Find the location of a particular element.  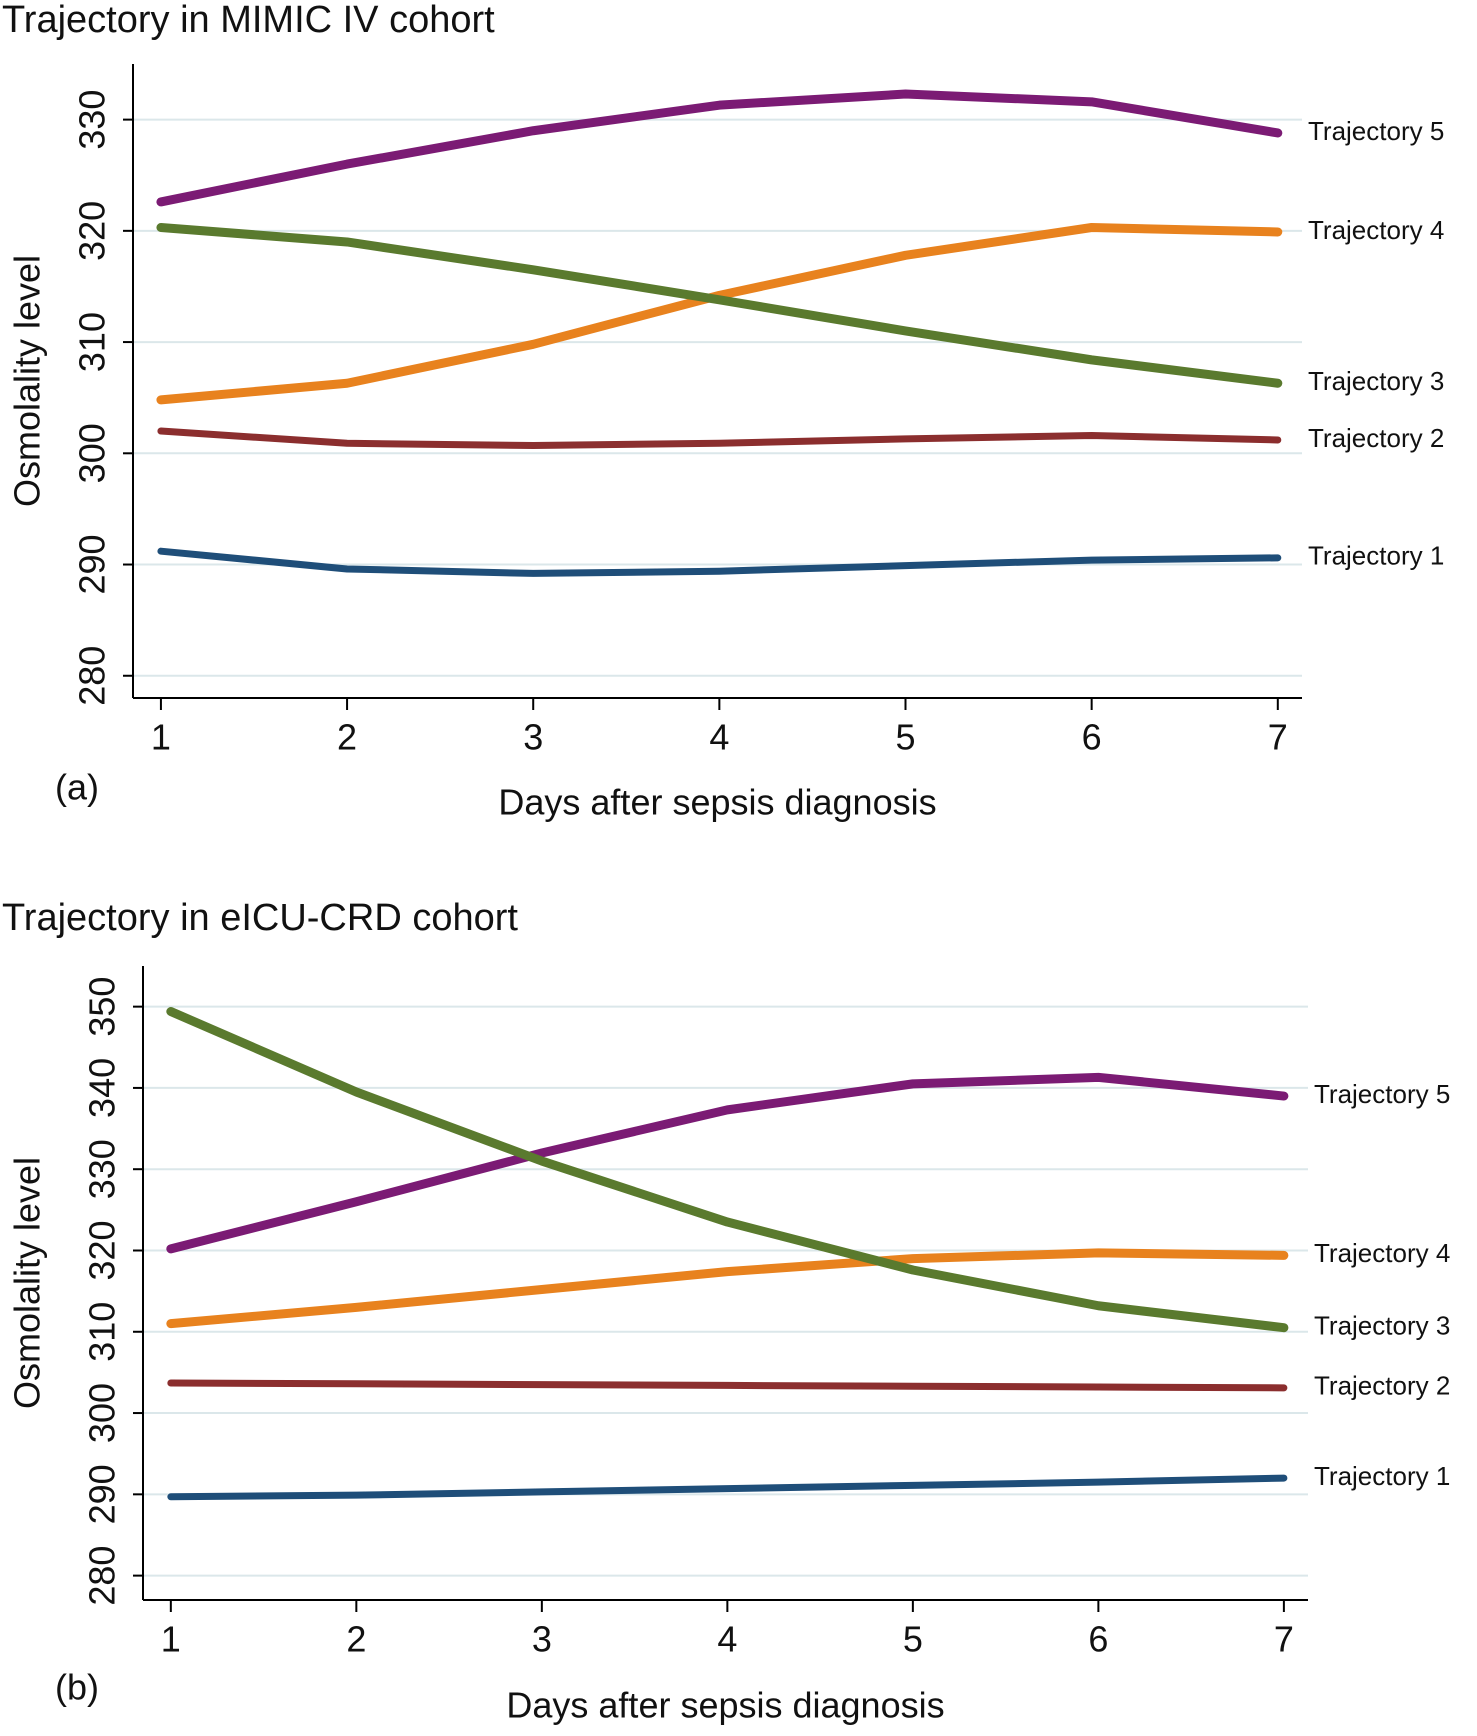

panel-label: (b) is located at coordinates (77, 1687).